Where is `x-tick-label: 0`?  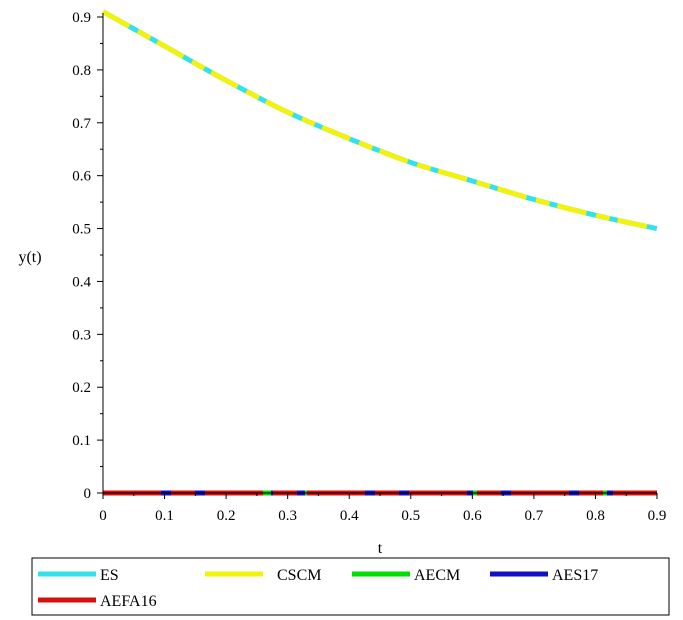
x-tick-label: 0 is located at coordinates (103, 516).